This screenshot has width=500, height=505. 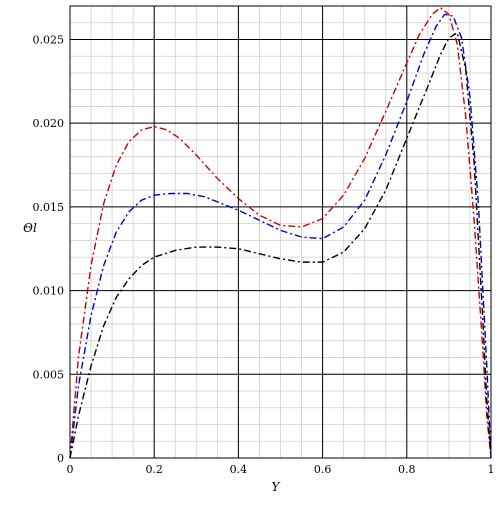 What do you see at coordinates (49, 374) in the screenshot?
I see `y-tick-label: 0.005` at bounding box center [49, 374].